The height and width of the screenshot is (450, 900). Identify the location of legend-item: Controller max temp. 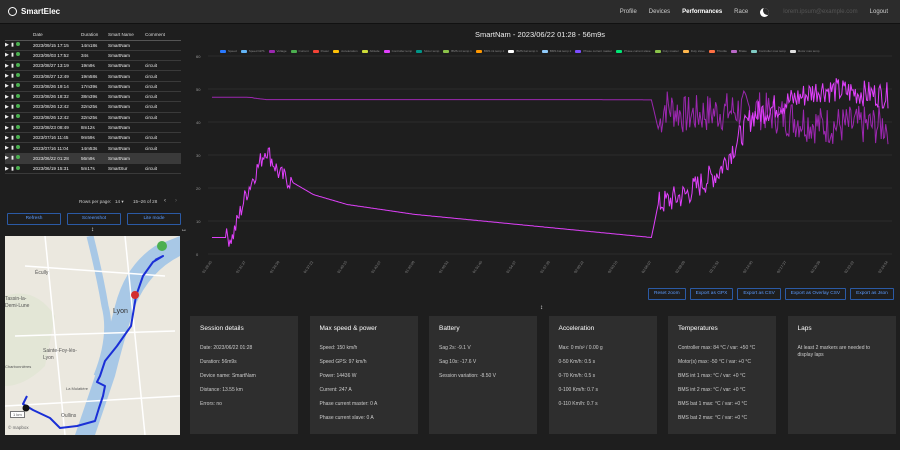
(768, 51).